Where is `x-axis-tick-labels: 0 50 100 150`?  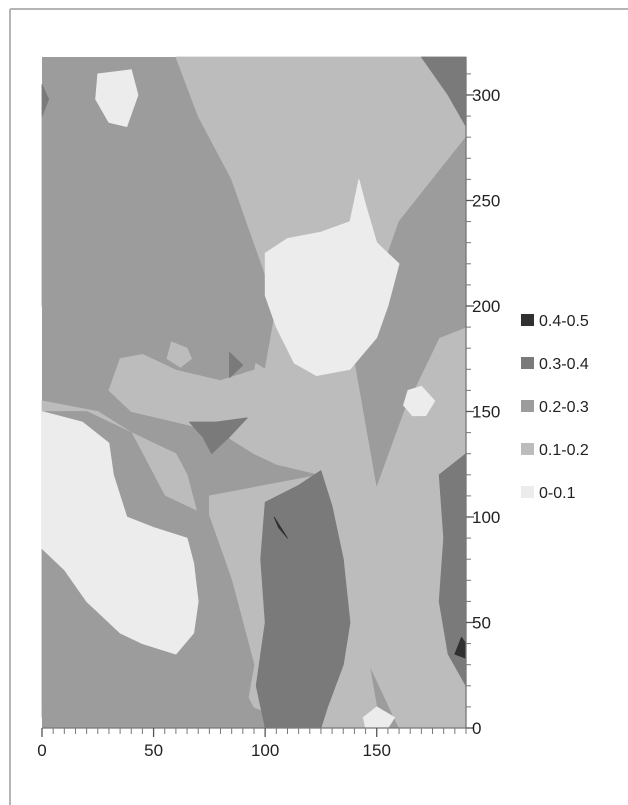 x-axis-tick-labels: 0 50 100 150 is located at coordinates (214, 750).